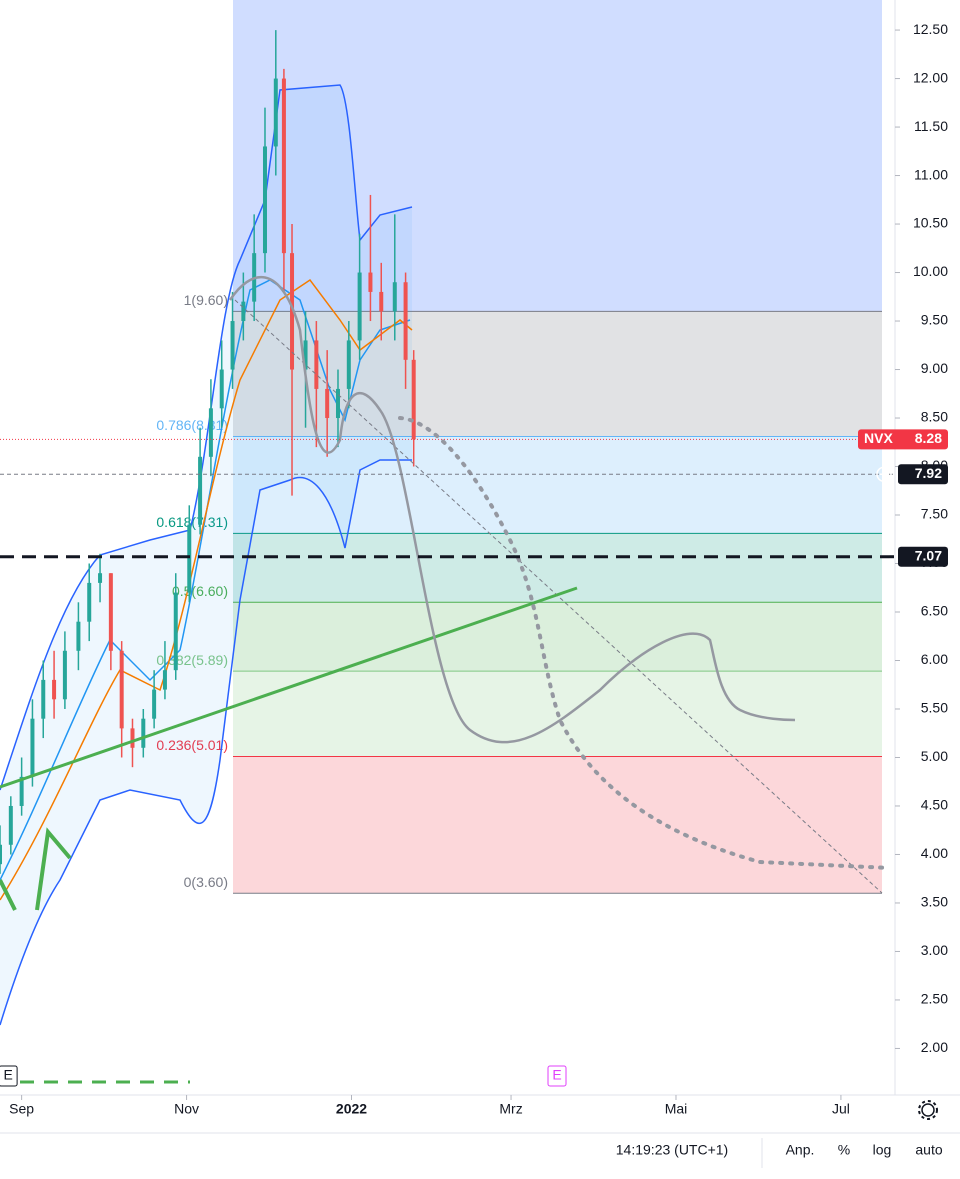 The image size is (960, 1179). I want to click on y-tick-label: 5.50, so click(934, 708).